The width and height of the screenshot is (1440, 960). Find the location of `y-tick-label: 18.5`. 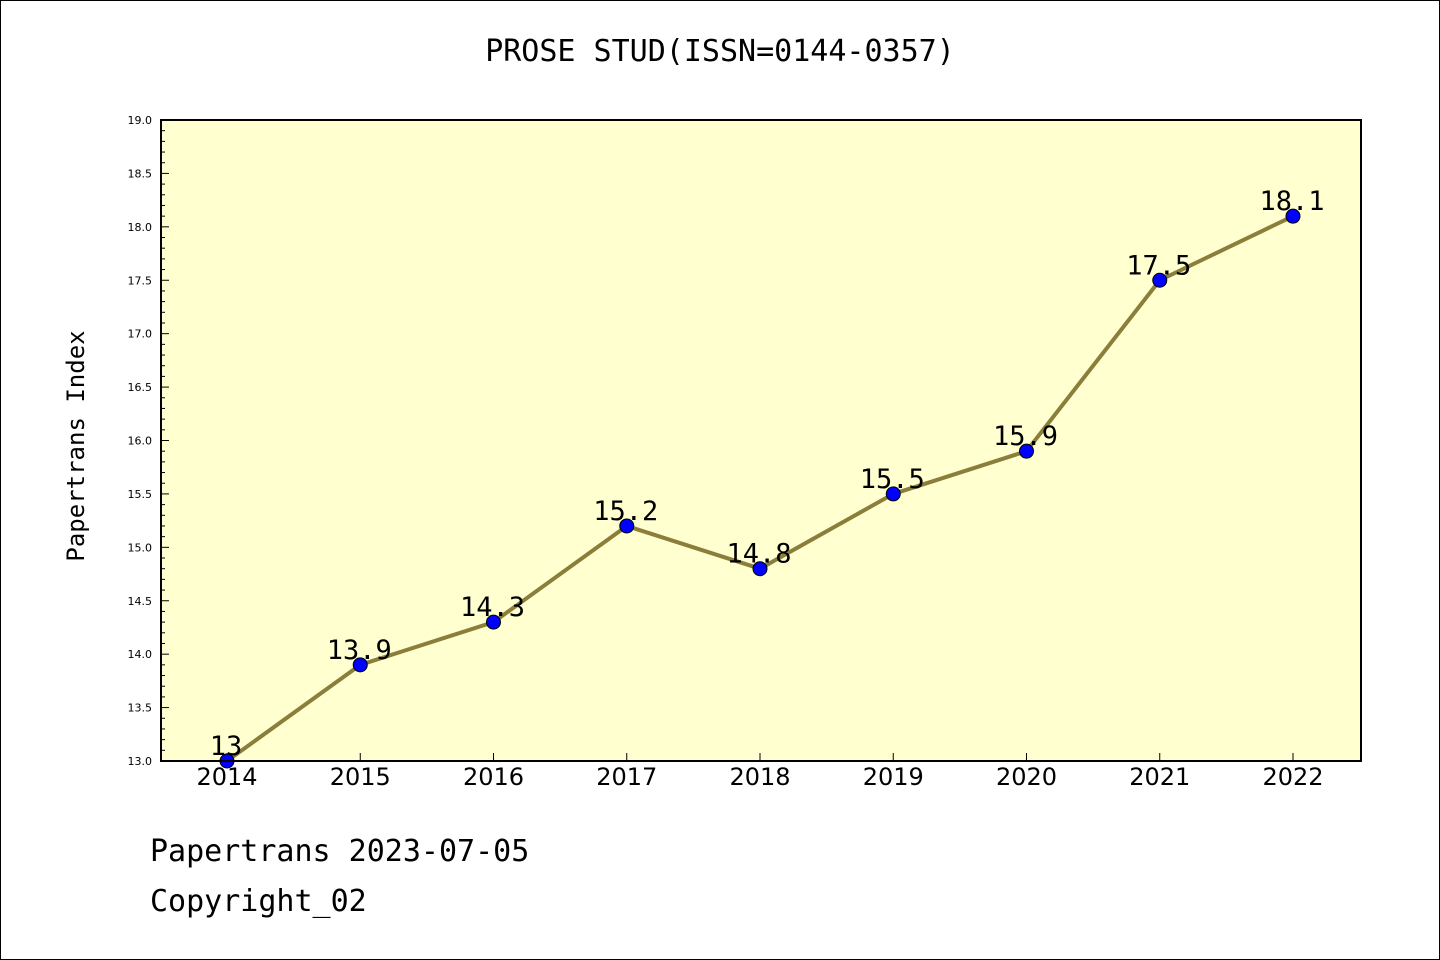

y-tick-label: 18.5 is located at coordinates (140, 173).